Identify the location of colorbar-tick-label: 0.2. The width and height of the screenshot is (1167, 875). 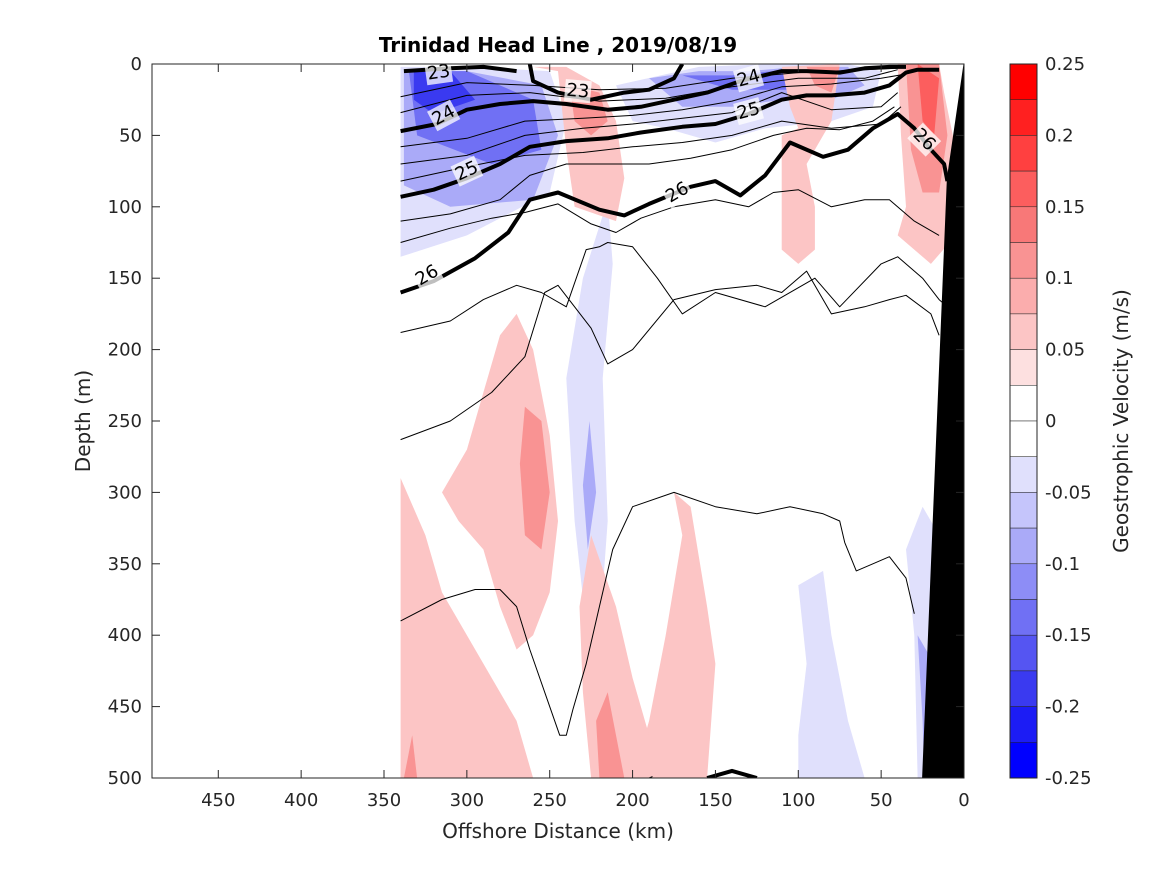
(1059, 135).